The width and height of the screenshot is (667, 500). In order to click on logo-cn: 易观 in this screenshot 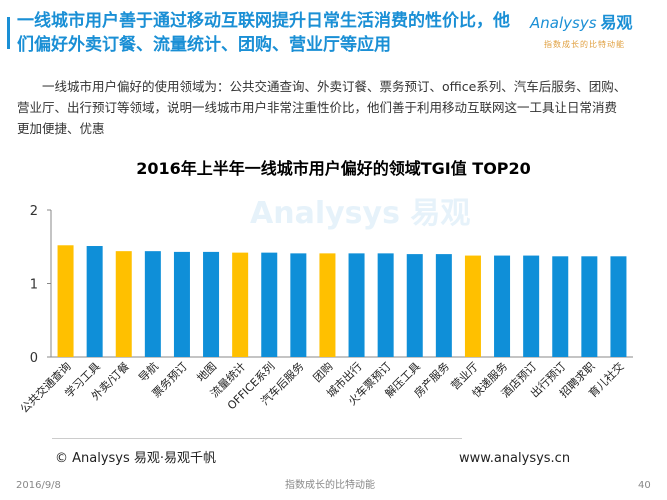, I will do `click(616, 22)`.